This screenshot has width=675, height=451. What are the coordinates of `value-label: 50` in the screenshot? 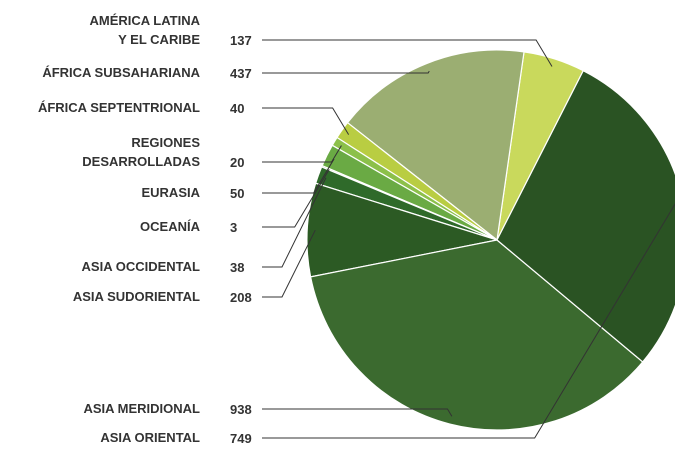 It's located at (237, 193).